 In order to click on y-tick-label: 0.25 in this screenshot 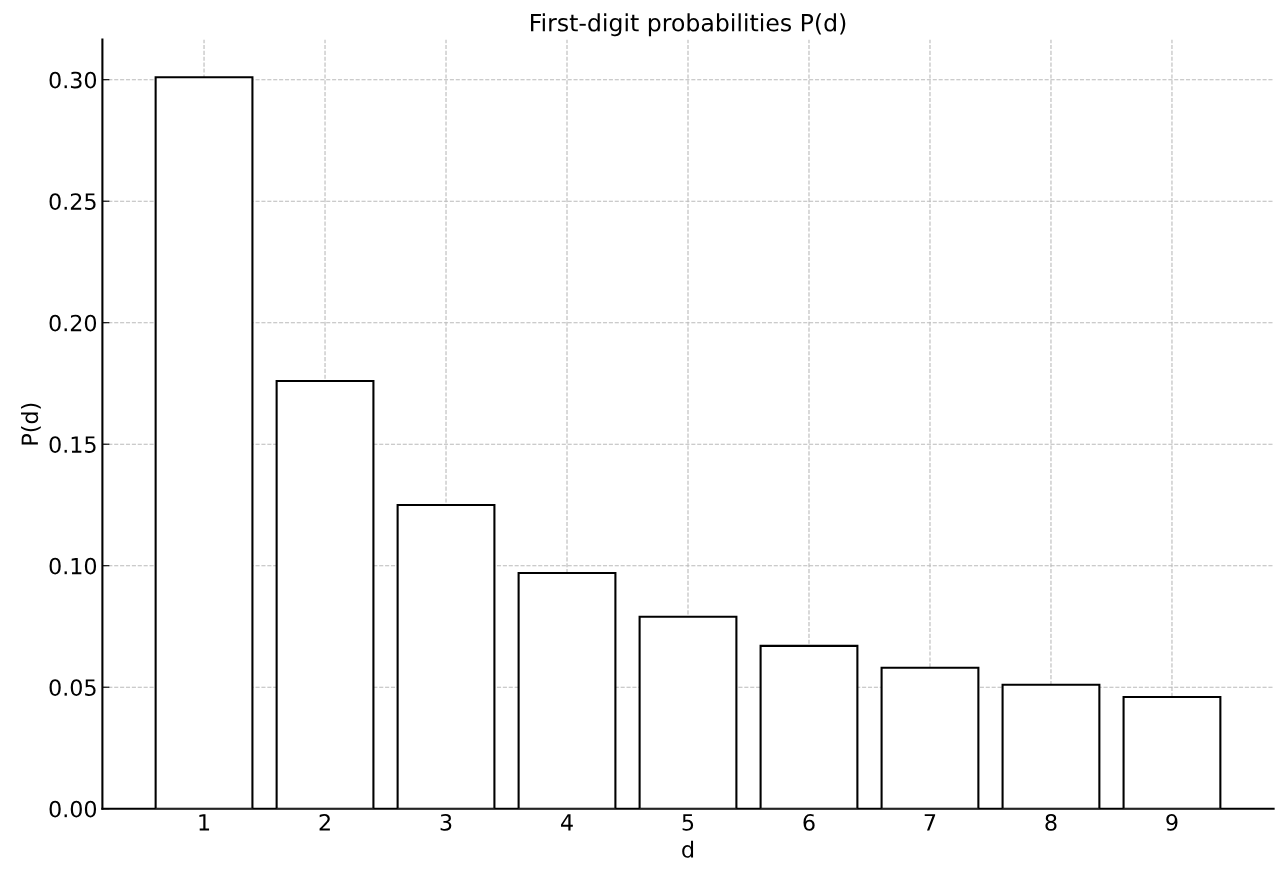, I will do `click(72, 201)`.